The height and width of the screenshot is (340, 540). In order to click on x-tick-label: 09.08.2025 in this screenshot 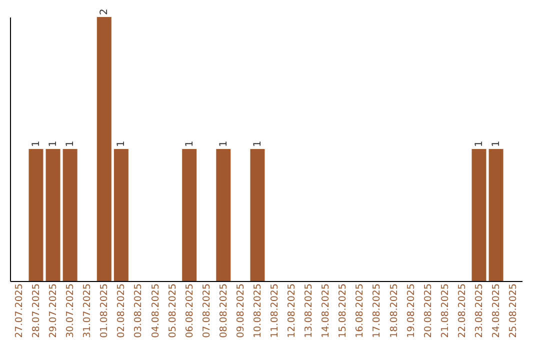, I will do `click(240, 311)`.